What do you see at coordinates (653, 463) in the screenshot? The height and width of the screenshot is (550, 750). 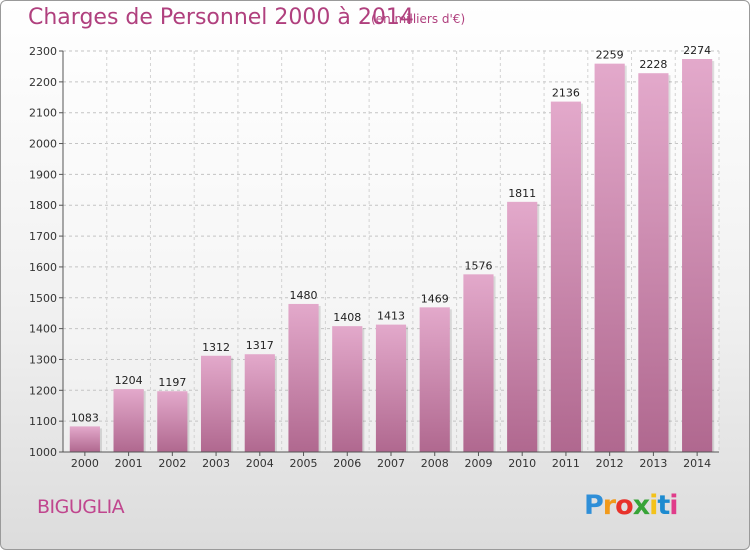 I see `x-tick-label: 2013` at bounding box center [653, 463].